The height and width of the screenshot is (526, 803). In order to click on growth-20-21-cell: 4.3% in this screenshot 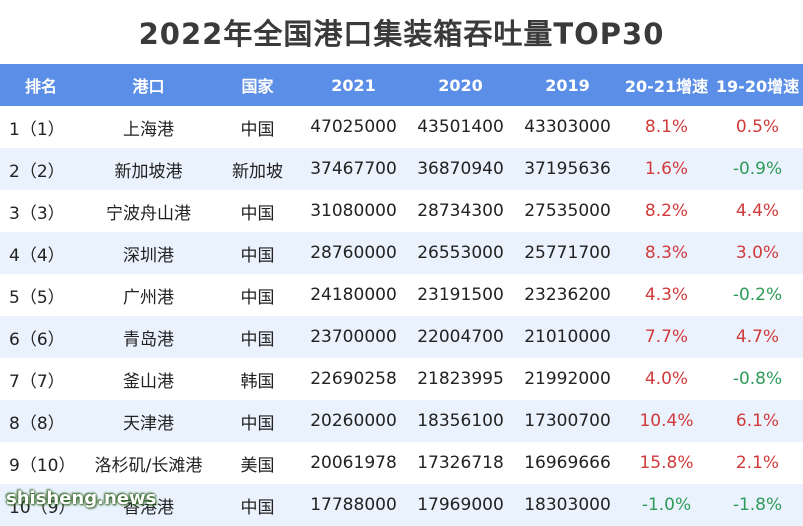, I will do `click(666, 295)`.